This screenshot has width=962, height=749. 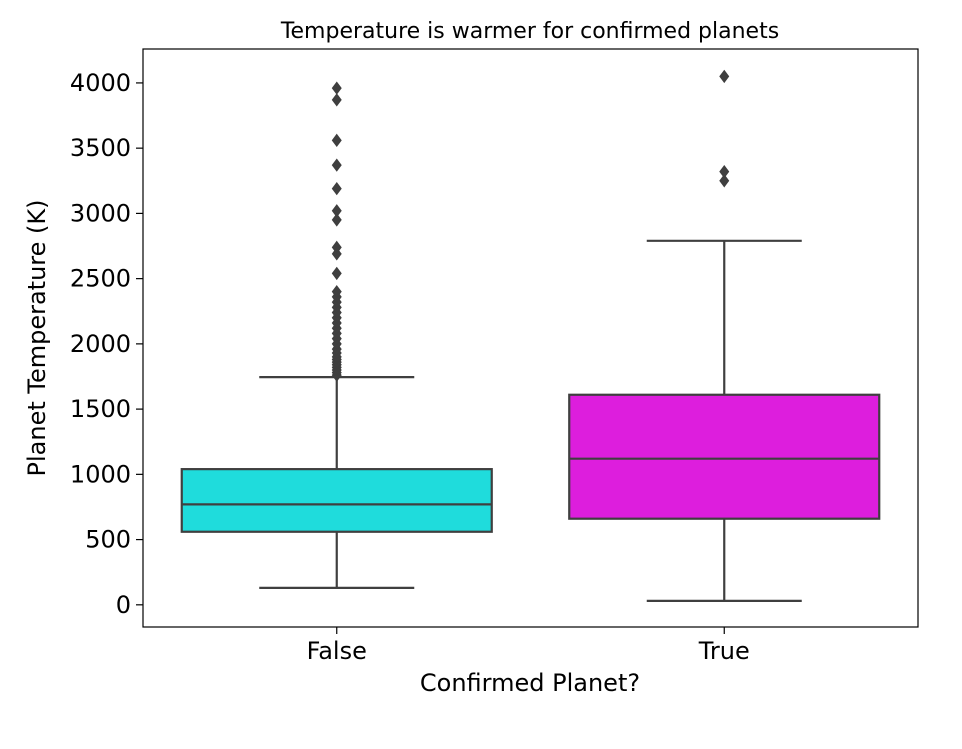 I want to click on y-axis-label: Planet Temperature (K), so click(x=37, y=338).